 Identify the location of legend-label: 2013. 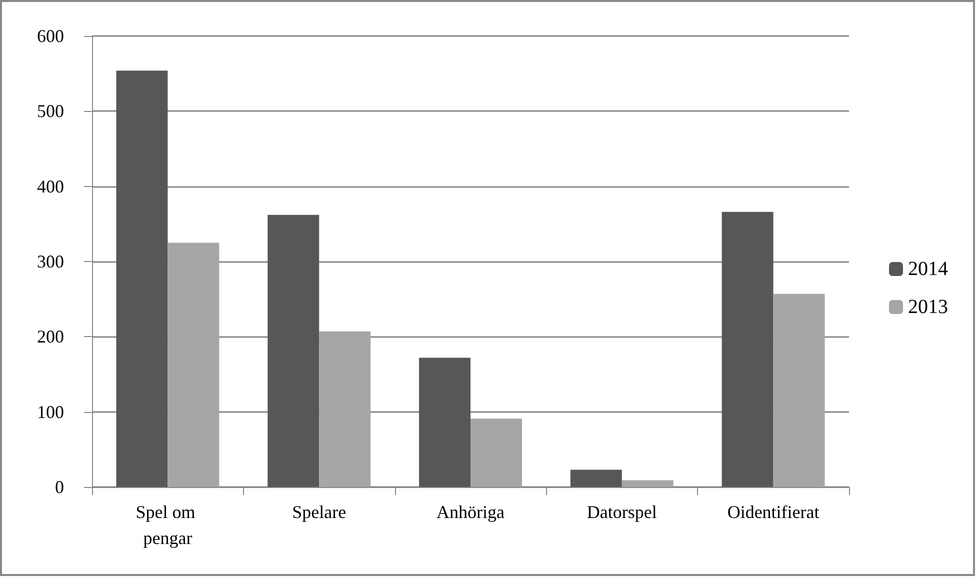
(928, 307).